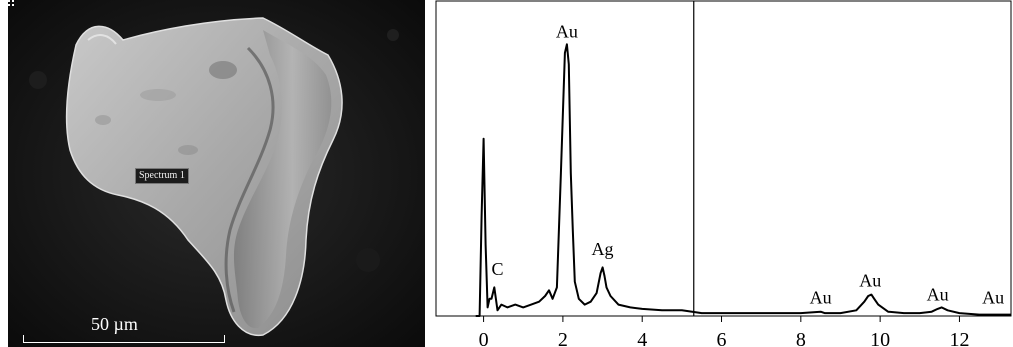  What do you see at coordinates (603, 249) in the screenshot?
I see `peak-label: Ag` at bounding box center [603, 249].